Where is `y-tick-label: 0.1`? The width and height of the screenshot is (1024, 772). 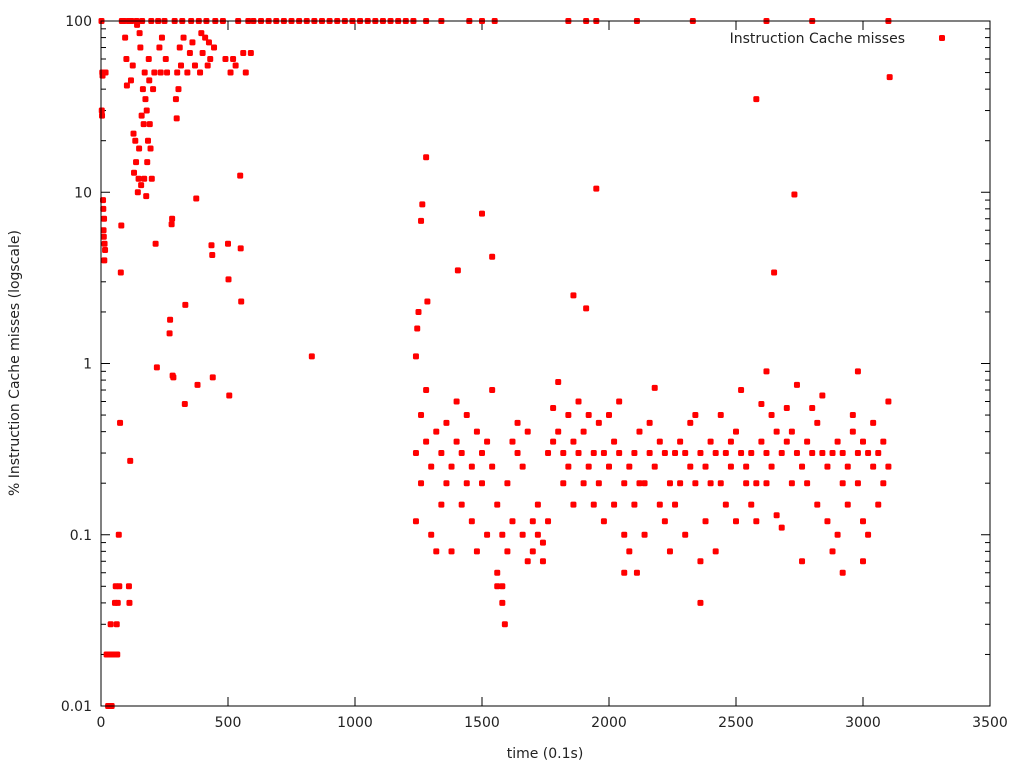 y-tick-label: 0.1 is located at coordinates (81, 536).